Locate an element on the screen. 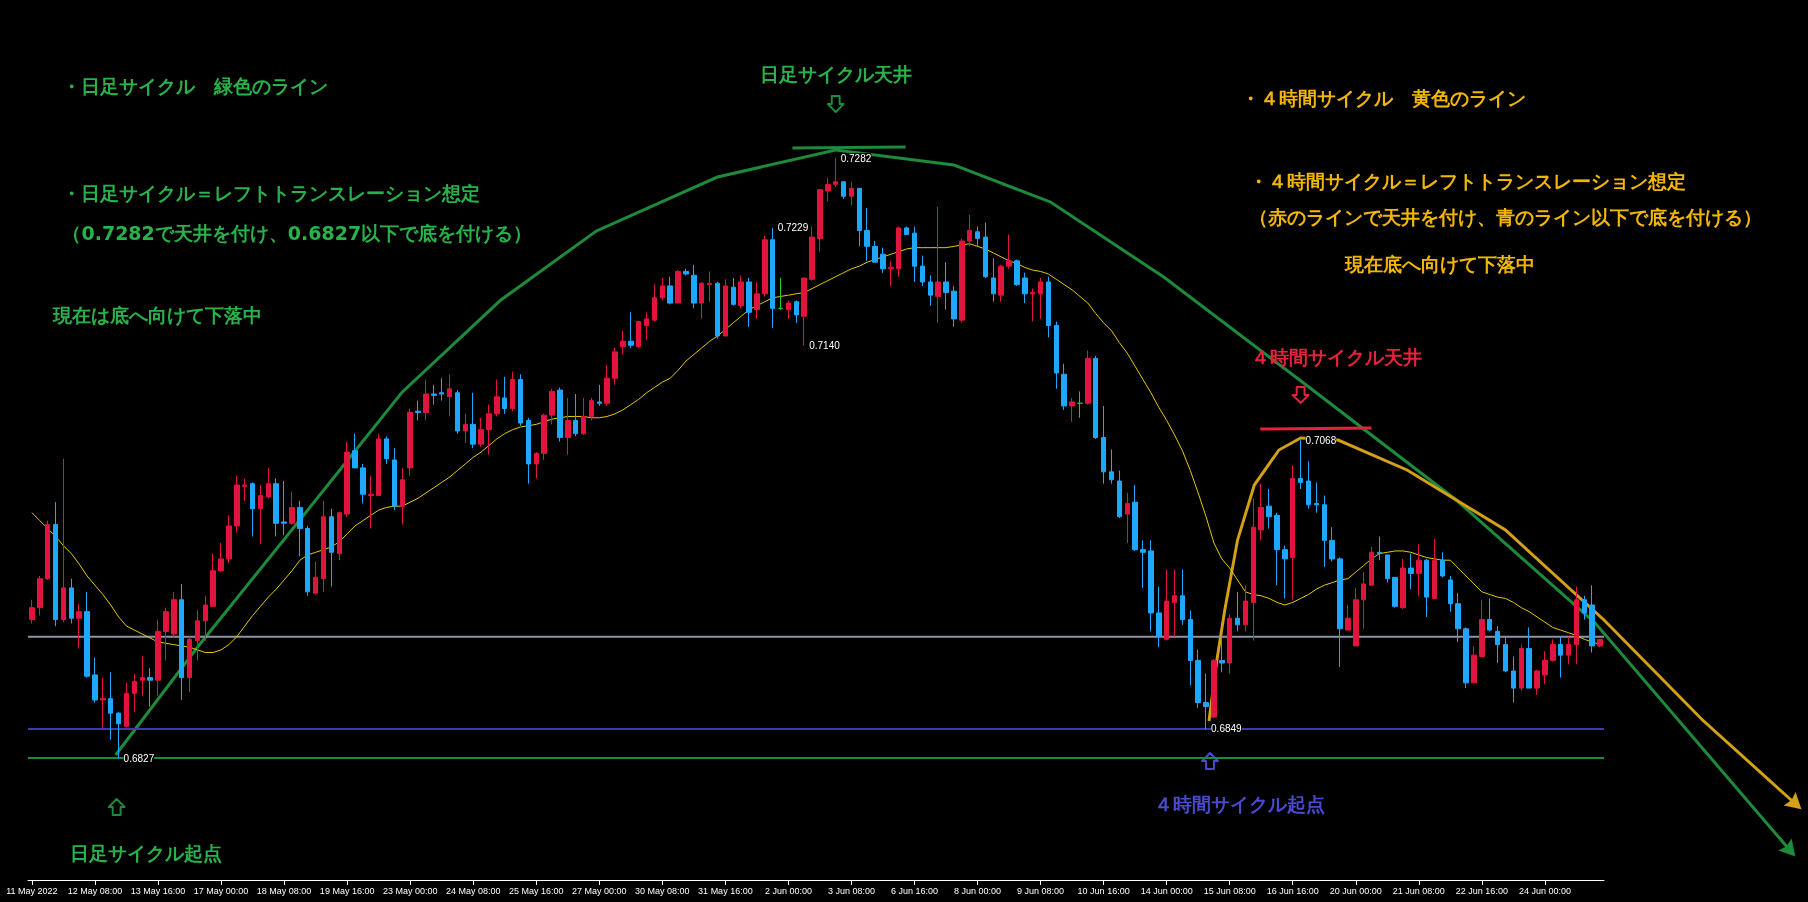 The width and height of the screenshot is (1808, 902). x-tick-label: 10 Jun 16:00 is located at coordinates (1103, 890).